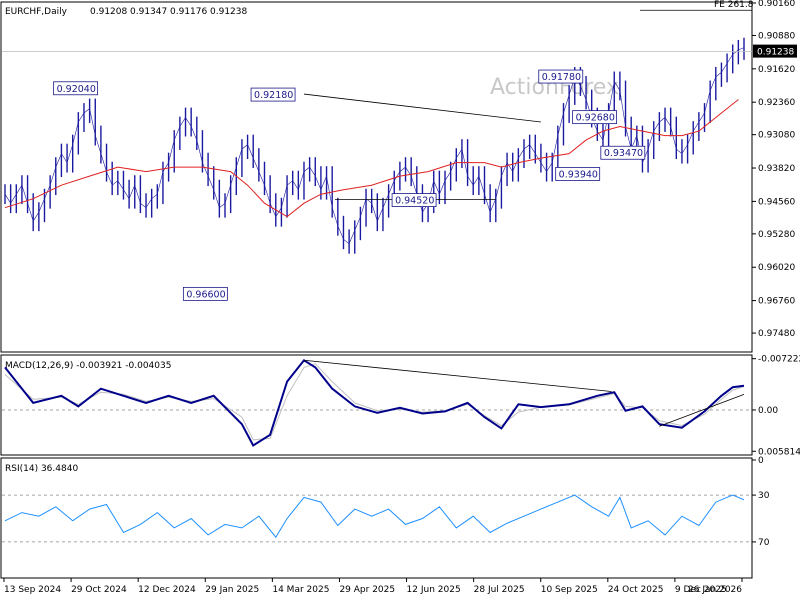 This screenshot has height=600, width=800. Describe the element at coordinates (764, 543) in the screenshot. I see `rsi-y-tick-label: 70` at that location.